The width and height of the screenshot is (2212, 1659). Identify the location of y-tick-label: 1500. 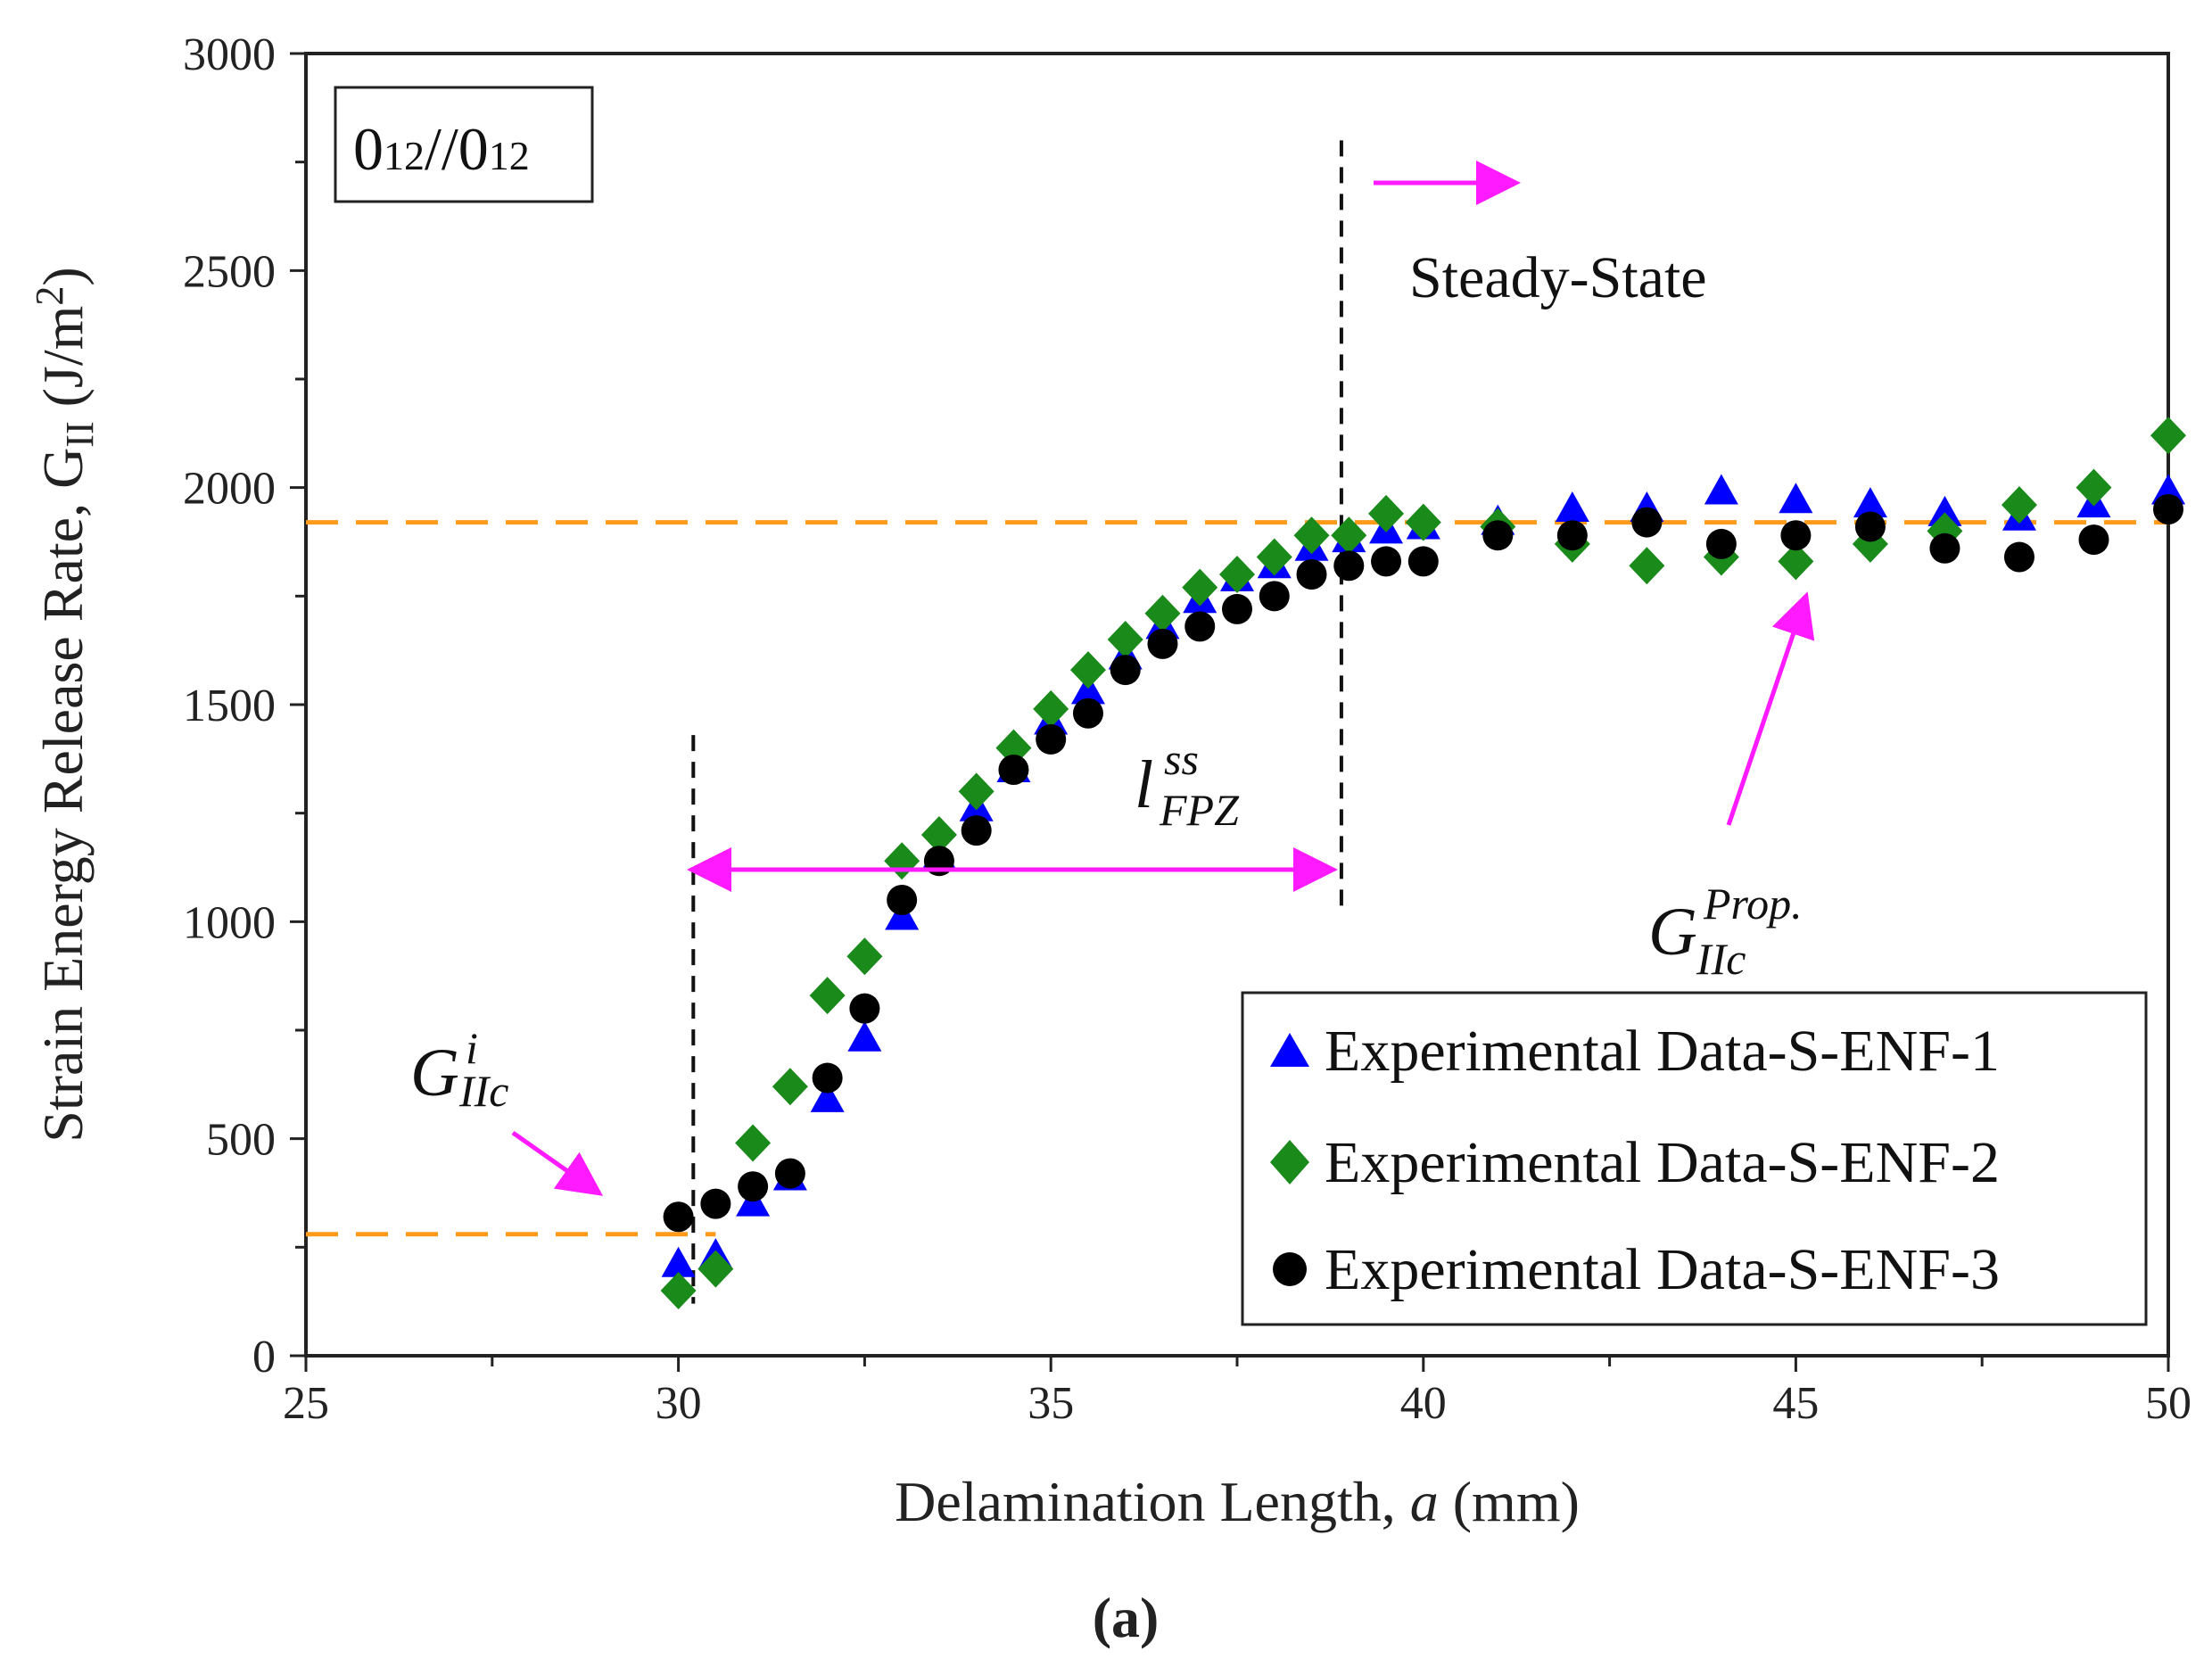
(230, 706).